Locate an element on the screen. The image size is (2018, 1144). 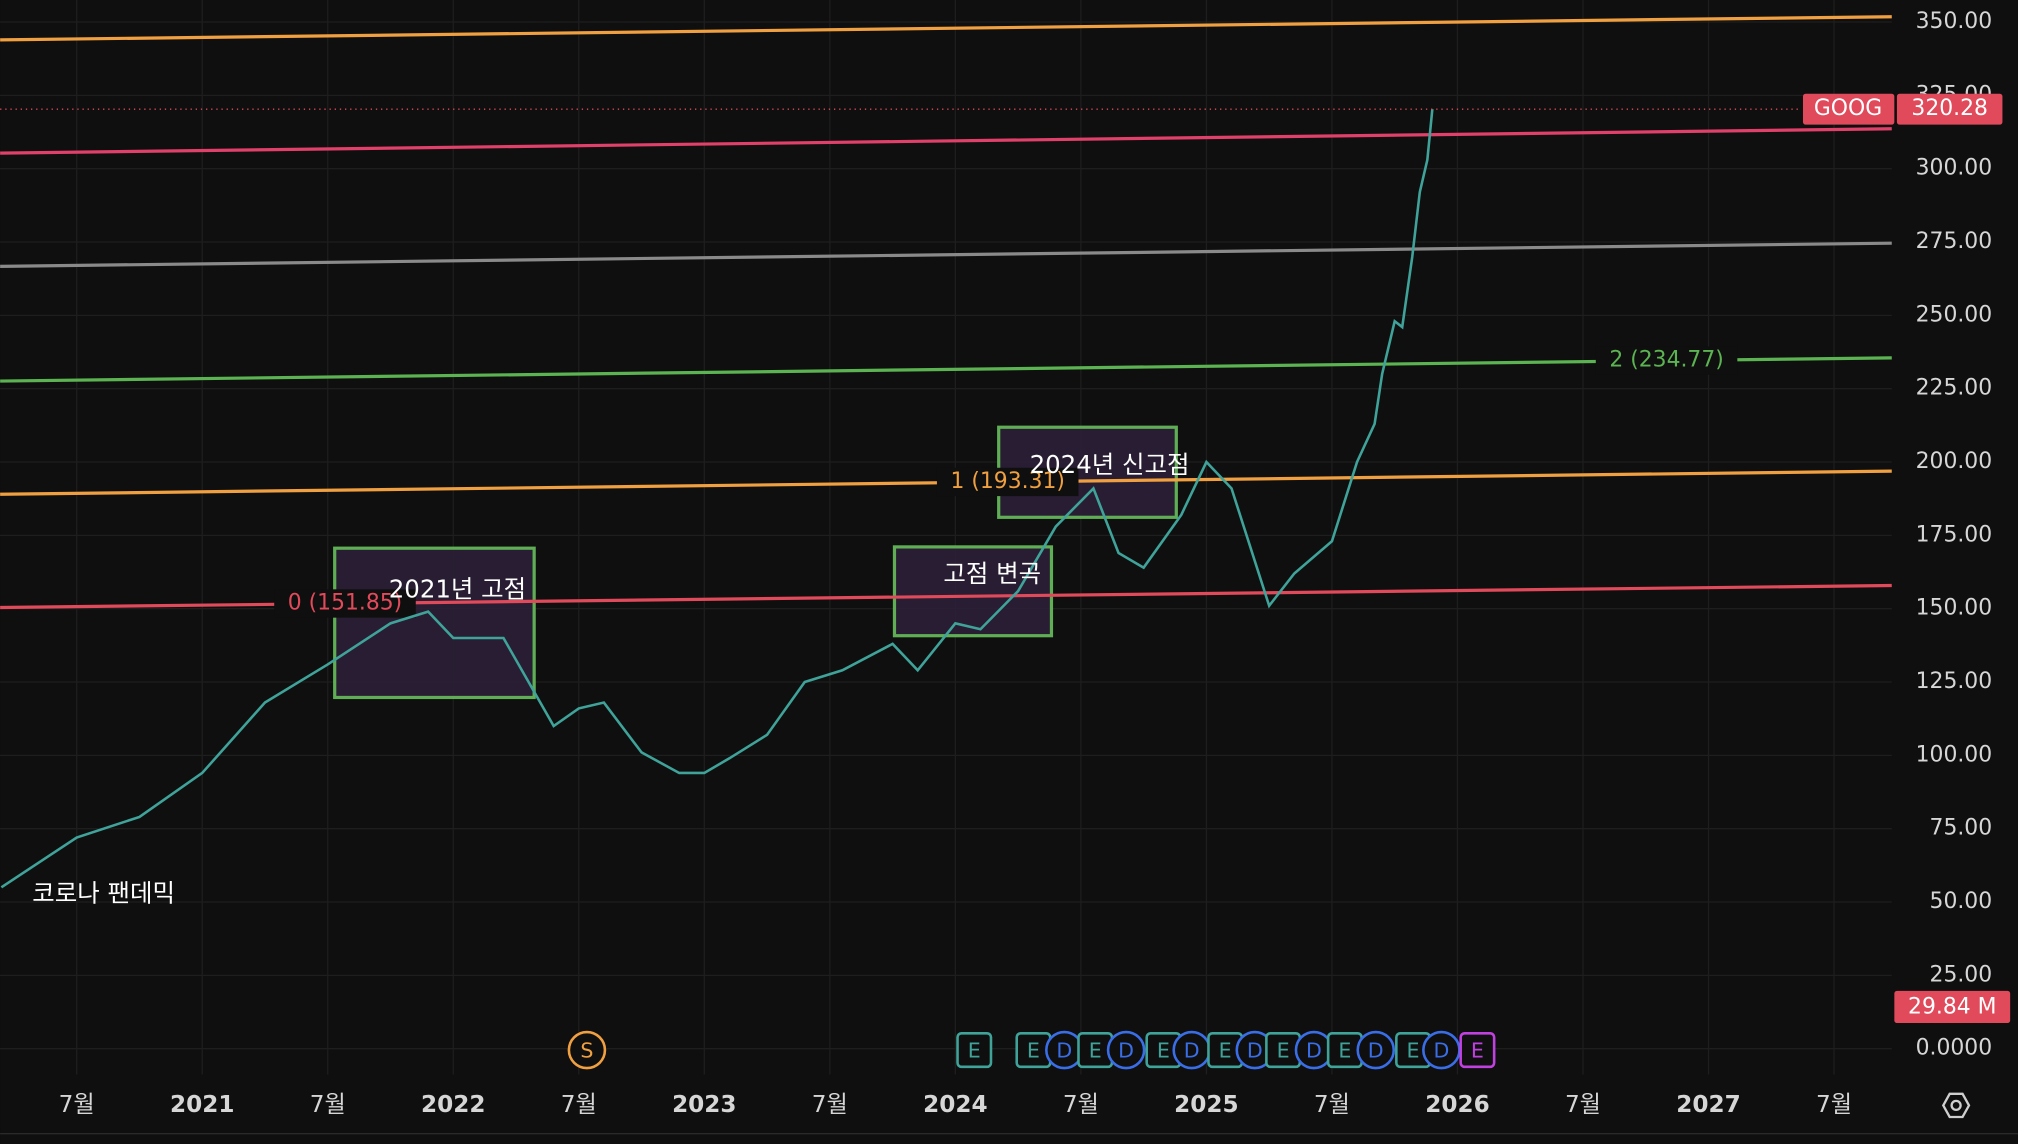
y-tick-label: 100.00 is located at coordinates (1954, 754).